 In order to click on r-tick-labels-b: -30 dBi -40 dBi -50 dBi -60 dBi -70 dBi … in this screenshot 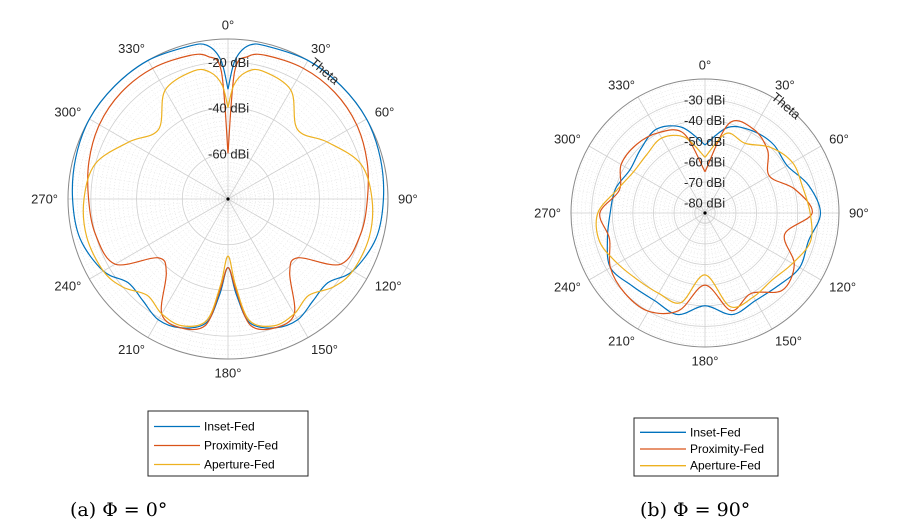, I will do `click(704, 152)`.